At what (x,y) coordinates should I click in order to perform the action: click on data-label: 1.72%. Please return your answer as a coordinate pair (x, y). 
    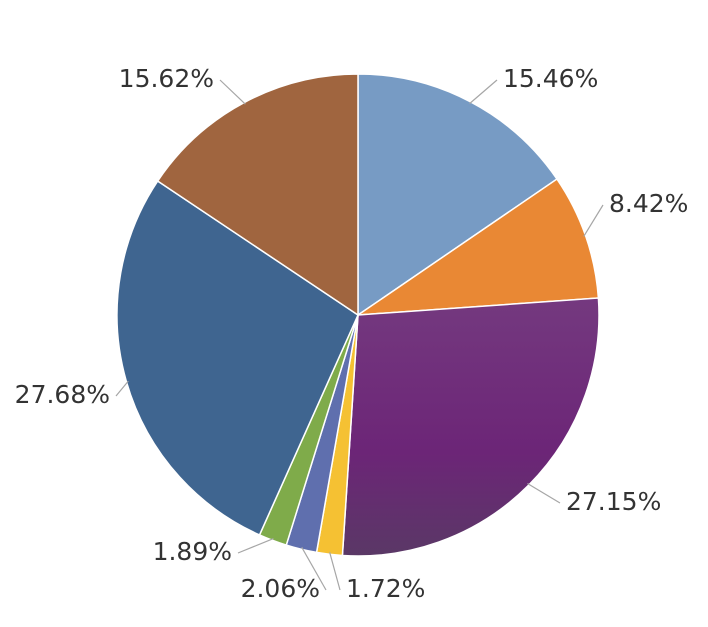
    Looking at the image, I should click on (385, 588).